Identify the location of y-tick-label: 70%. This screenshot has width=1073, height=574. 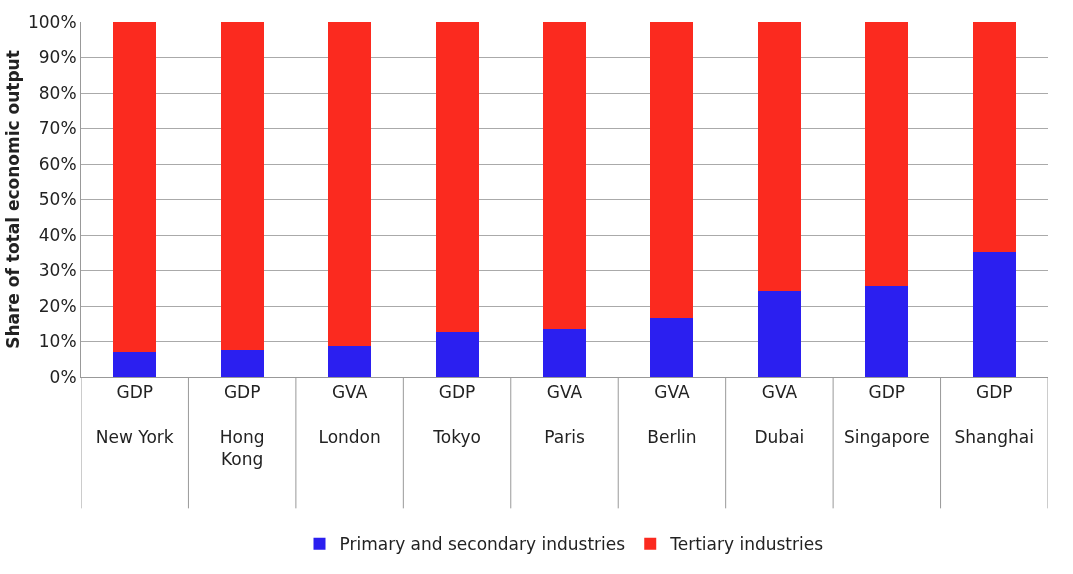
(57, 128).